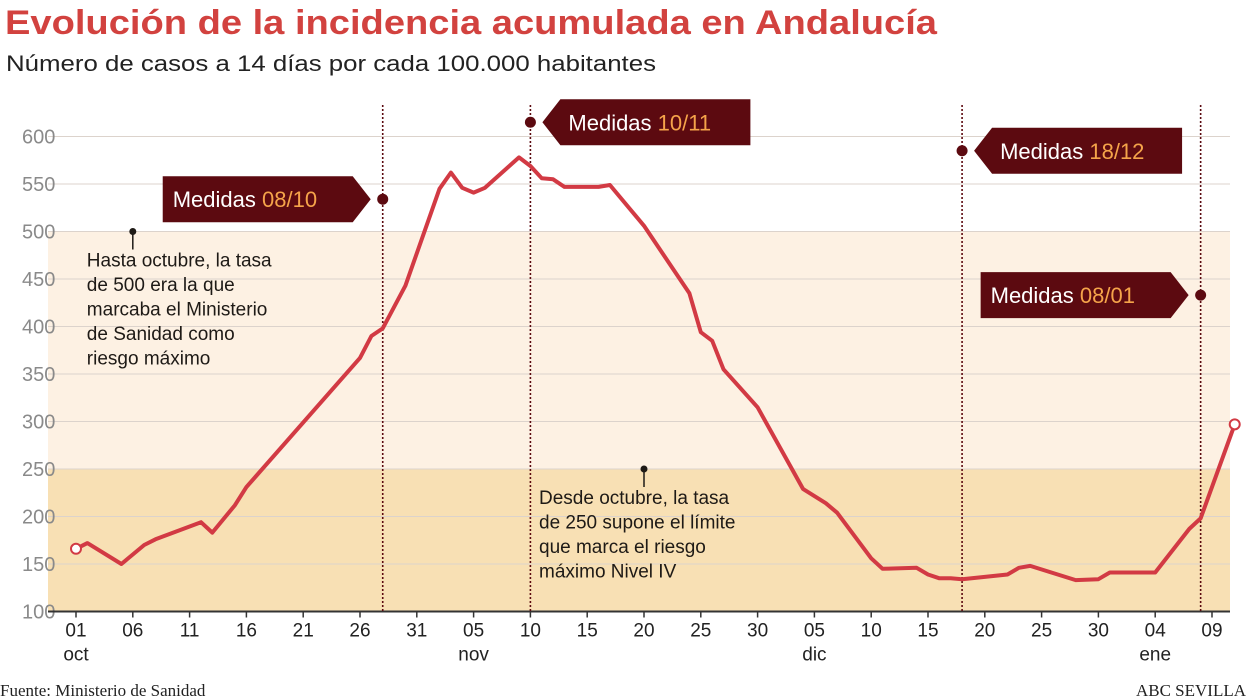  What do you see at coordinates (75, 631) in the screenshot?
I see `x-tick-label: 01` at bounding box center [75, 631].